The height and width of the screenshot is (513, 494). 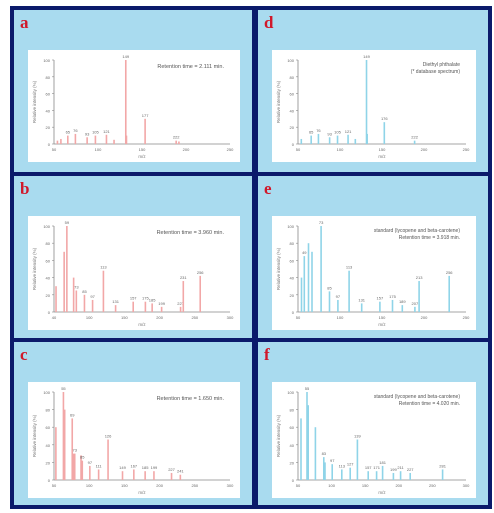 What do you see at coordinates (402, 301) in the screenshot?
I see `peak-label: 189` at bounding box center [402, 301].